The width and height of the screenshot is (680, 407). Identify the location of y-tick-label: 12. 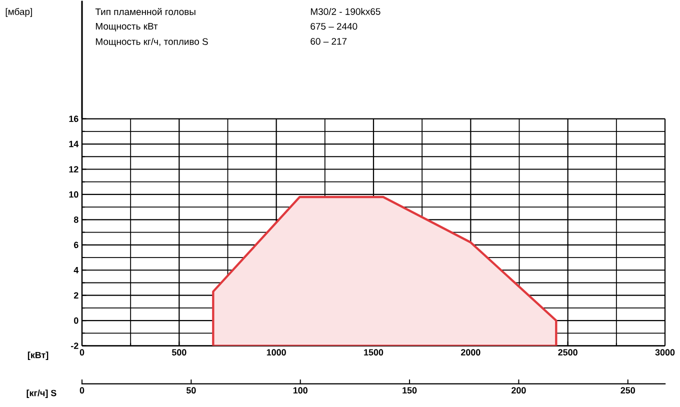
(73, 169).